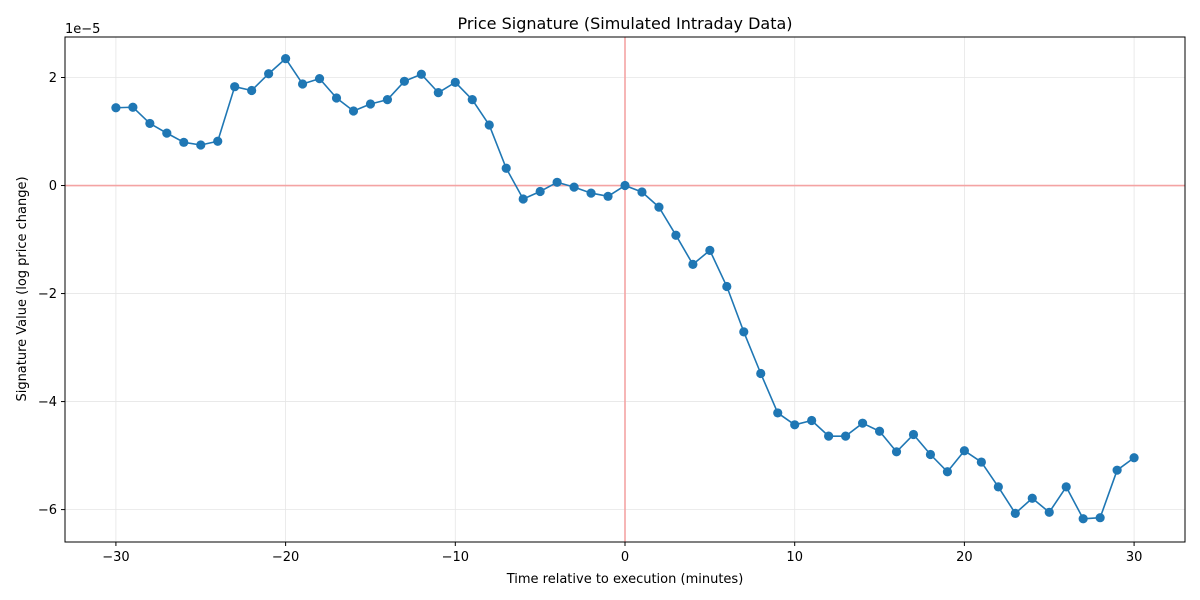 Image resolution: width=1200 pixels, height=600 pixels. Describe the element at coordinates (285, 557) in the screenshot. I see `x-tick-label: −20` at that location.